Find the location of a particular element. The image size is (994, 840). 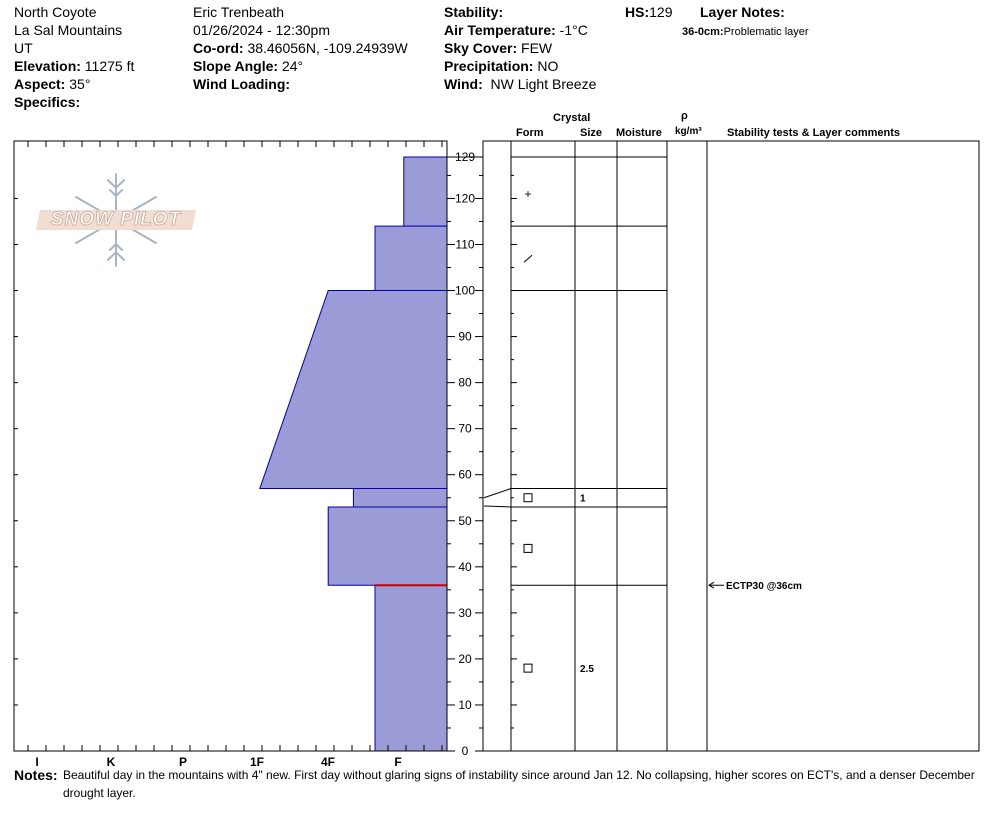

snowpilot-logo: SNOW PILOT is located at coordinates (116, 220).